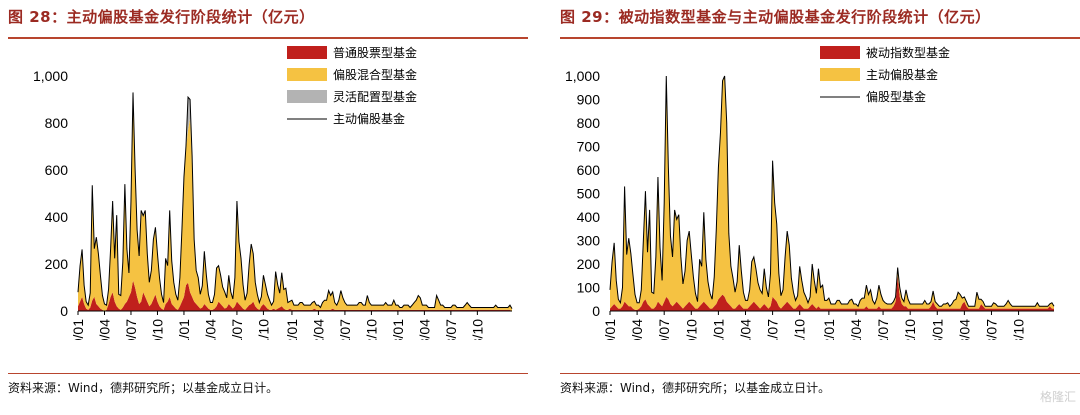 The width and height of the screenshot is (1080, 415). What do you see at coordinates (896, 96) in the screenshot?
I see `legend-label: 偏股型基金` at bounding box center [896, 96].